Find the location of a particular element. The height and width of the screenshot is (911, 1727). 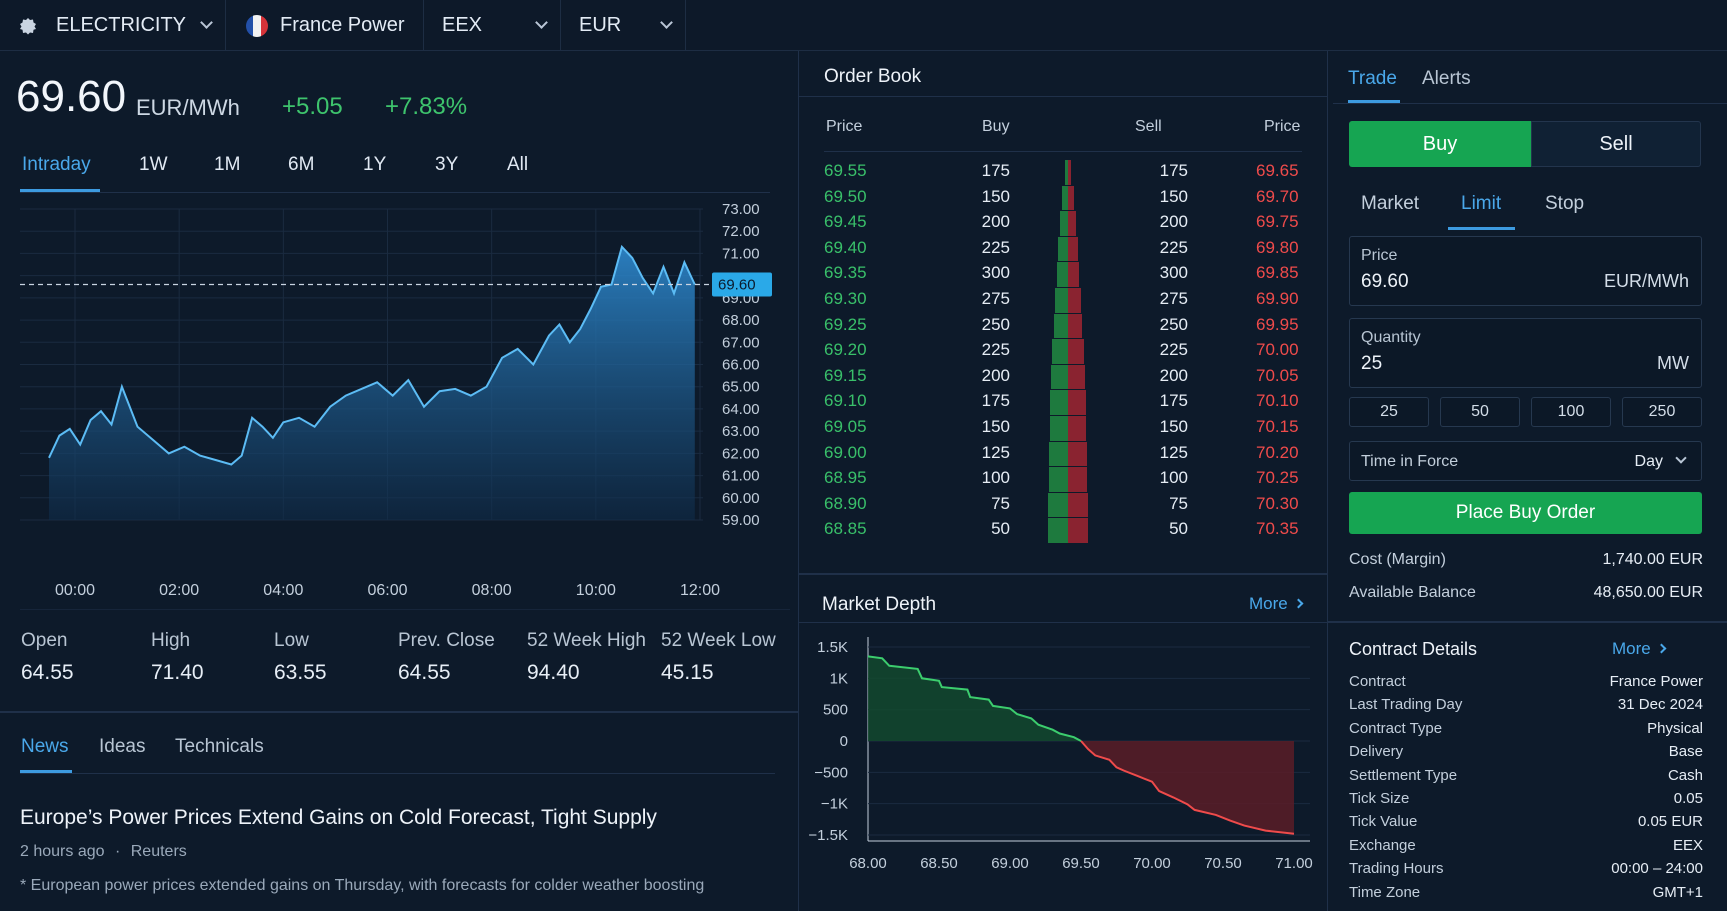

order-type-limit: Limit is located at coordinates (1481, 203).